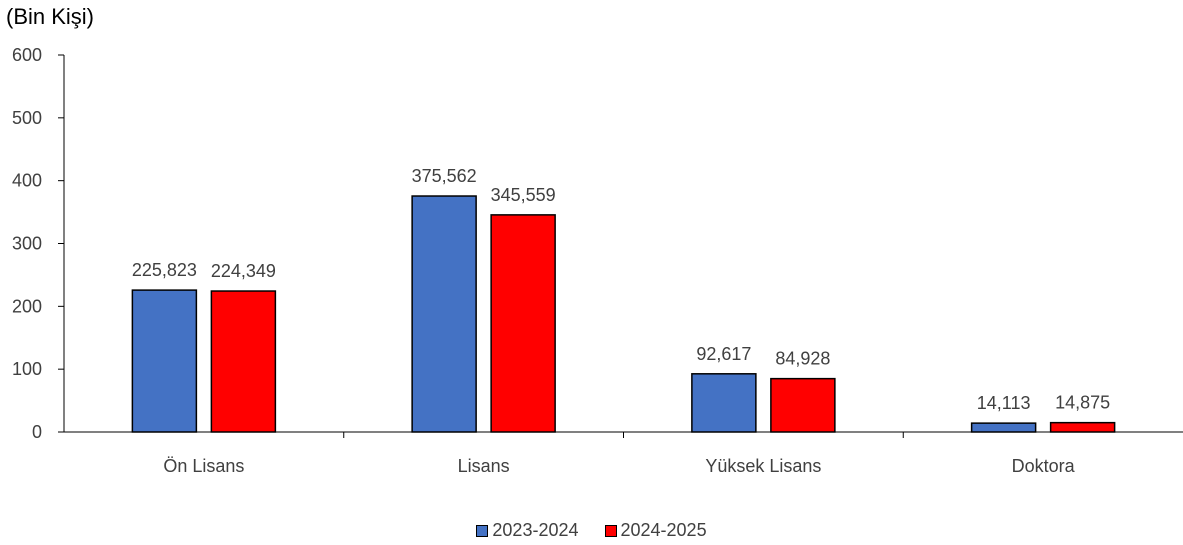  Describe the element at coordinates (523, 195) in the screenshot. I see `data-label: 345,559` at that location.